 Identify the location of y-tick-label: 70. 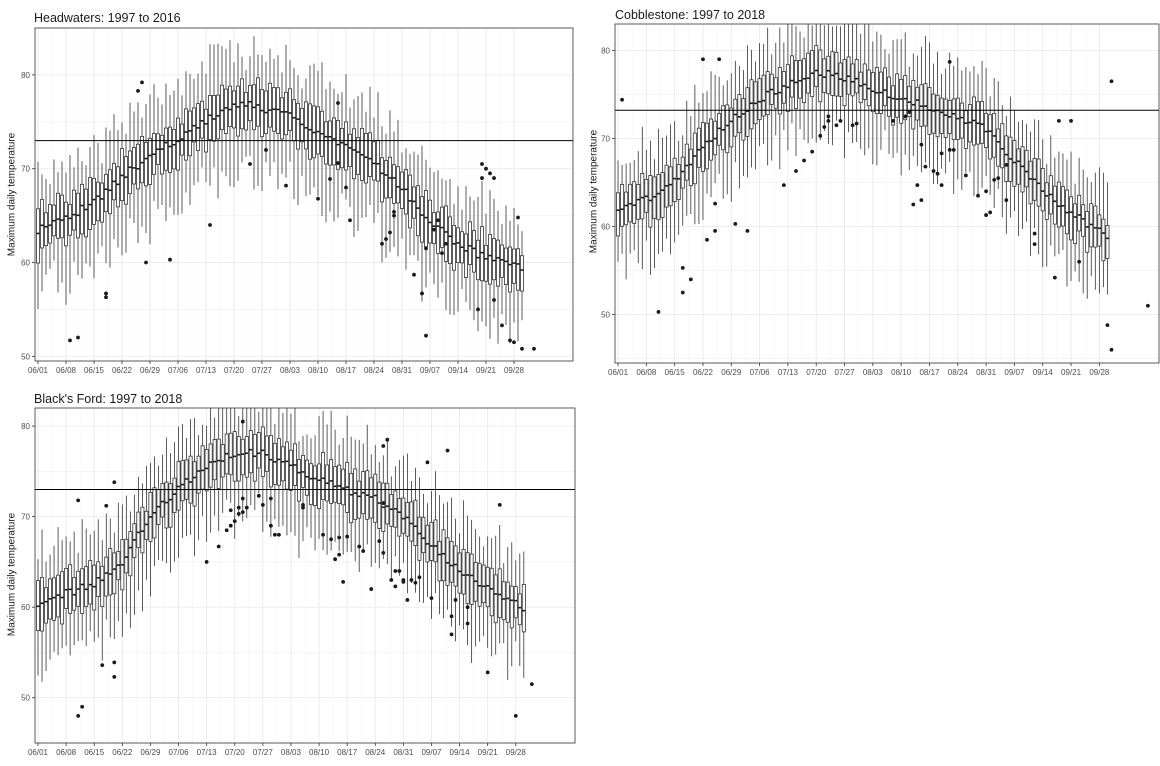
(25, 169).